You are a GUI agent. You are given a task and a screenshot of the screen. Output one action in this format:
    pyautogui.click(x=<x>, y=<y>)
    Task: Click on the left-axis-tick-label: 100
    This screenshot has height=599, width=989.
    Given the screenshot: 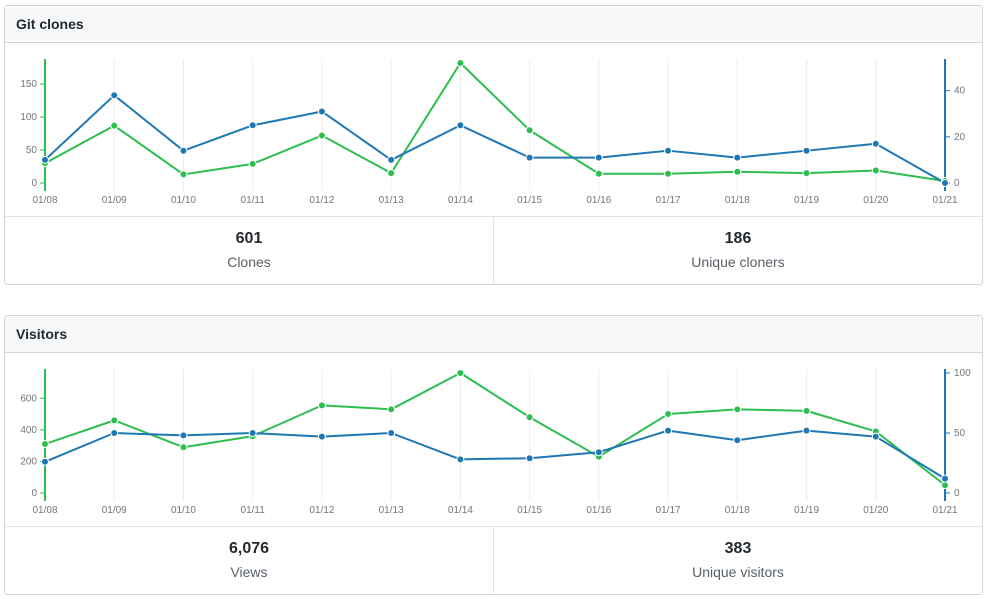 What is the action you would take?
    pyautogui.click(x=28, y=117)
    